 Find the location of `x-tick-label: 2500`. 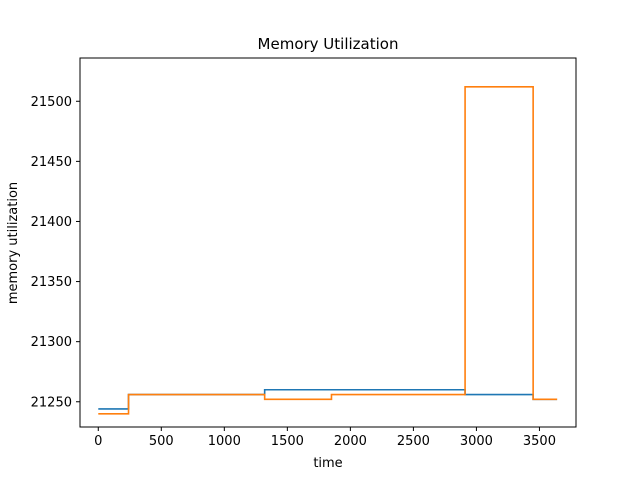

x-tick-label: 2500 is located at coordinates (413, 441).